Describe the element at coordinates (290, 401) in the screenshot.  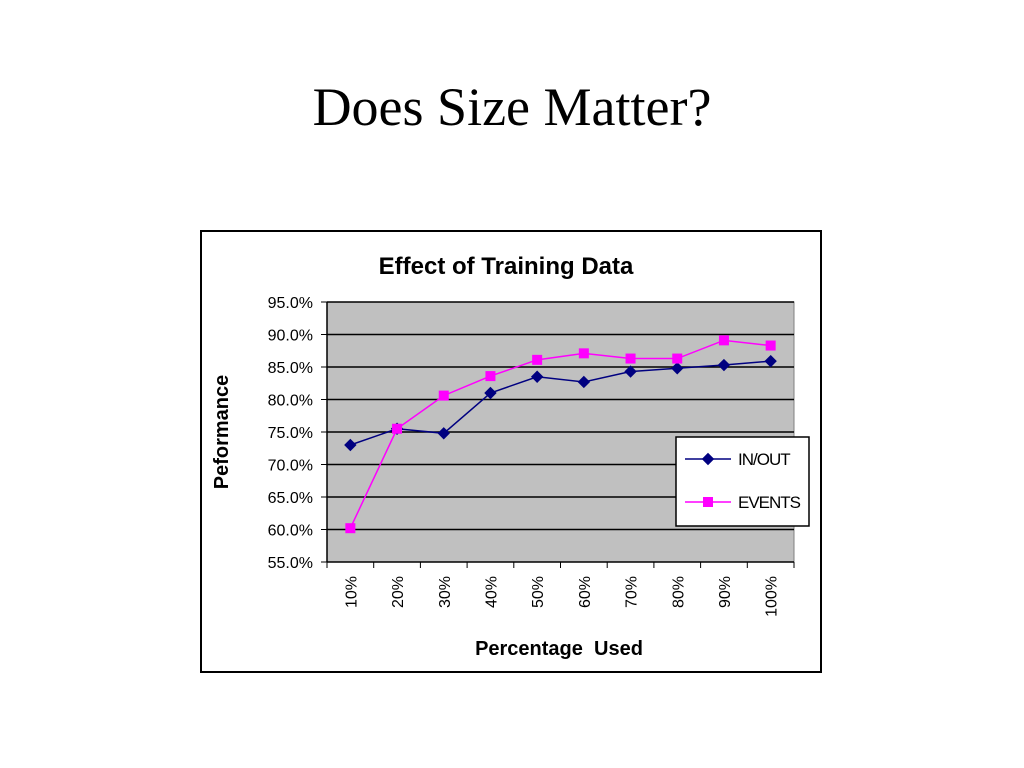
I see `y-tick-label: 80.0%` at that location.